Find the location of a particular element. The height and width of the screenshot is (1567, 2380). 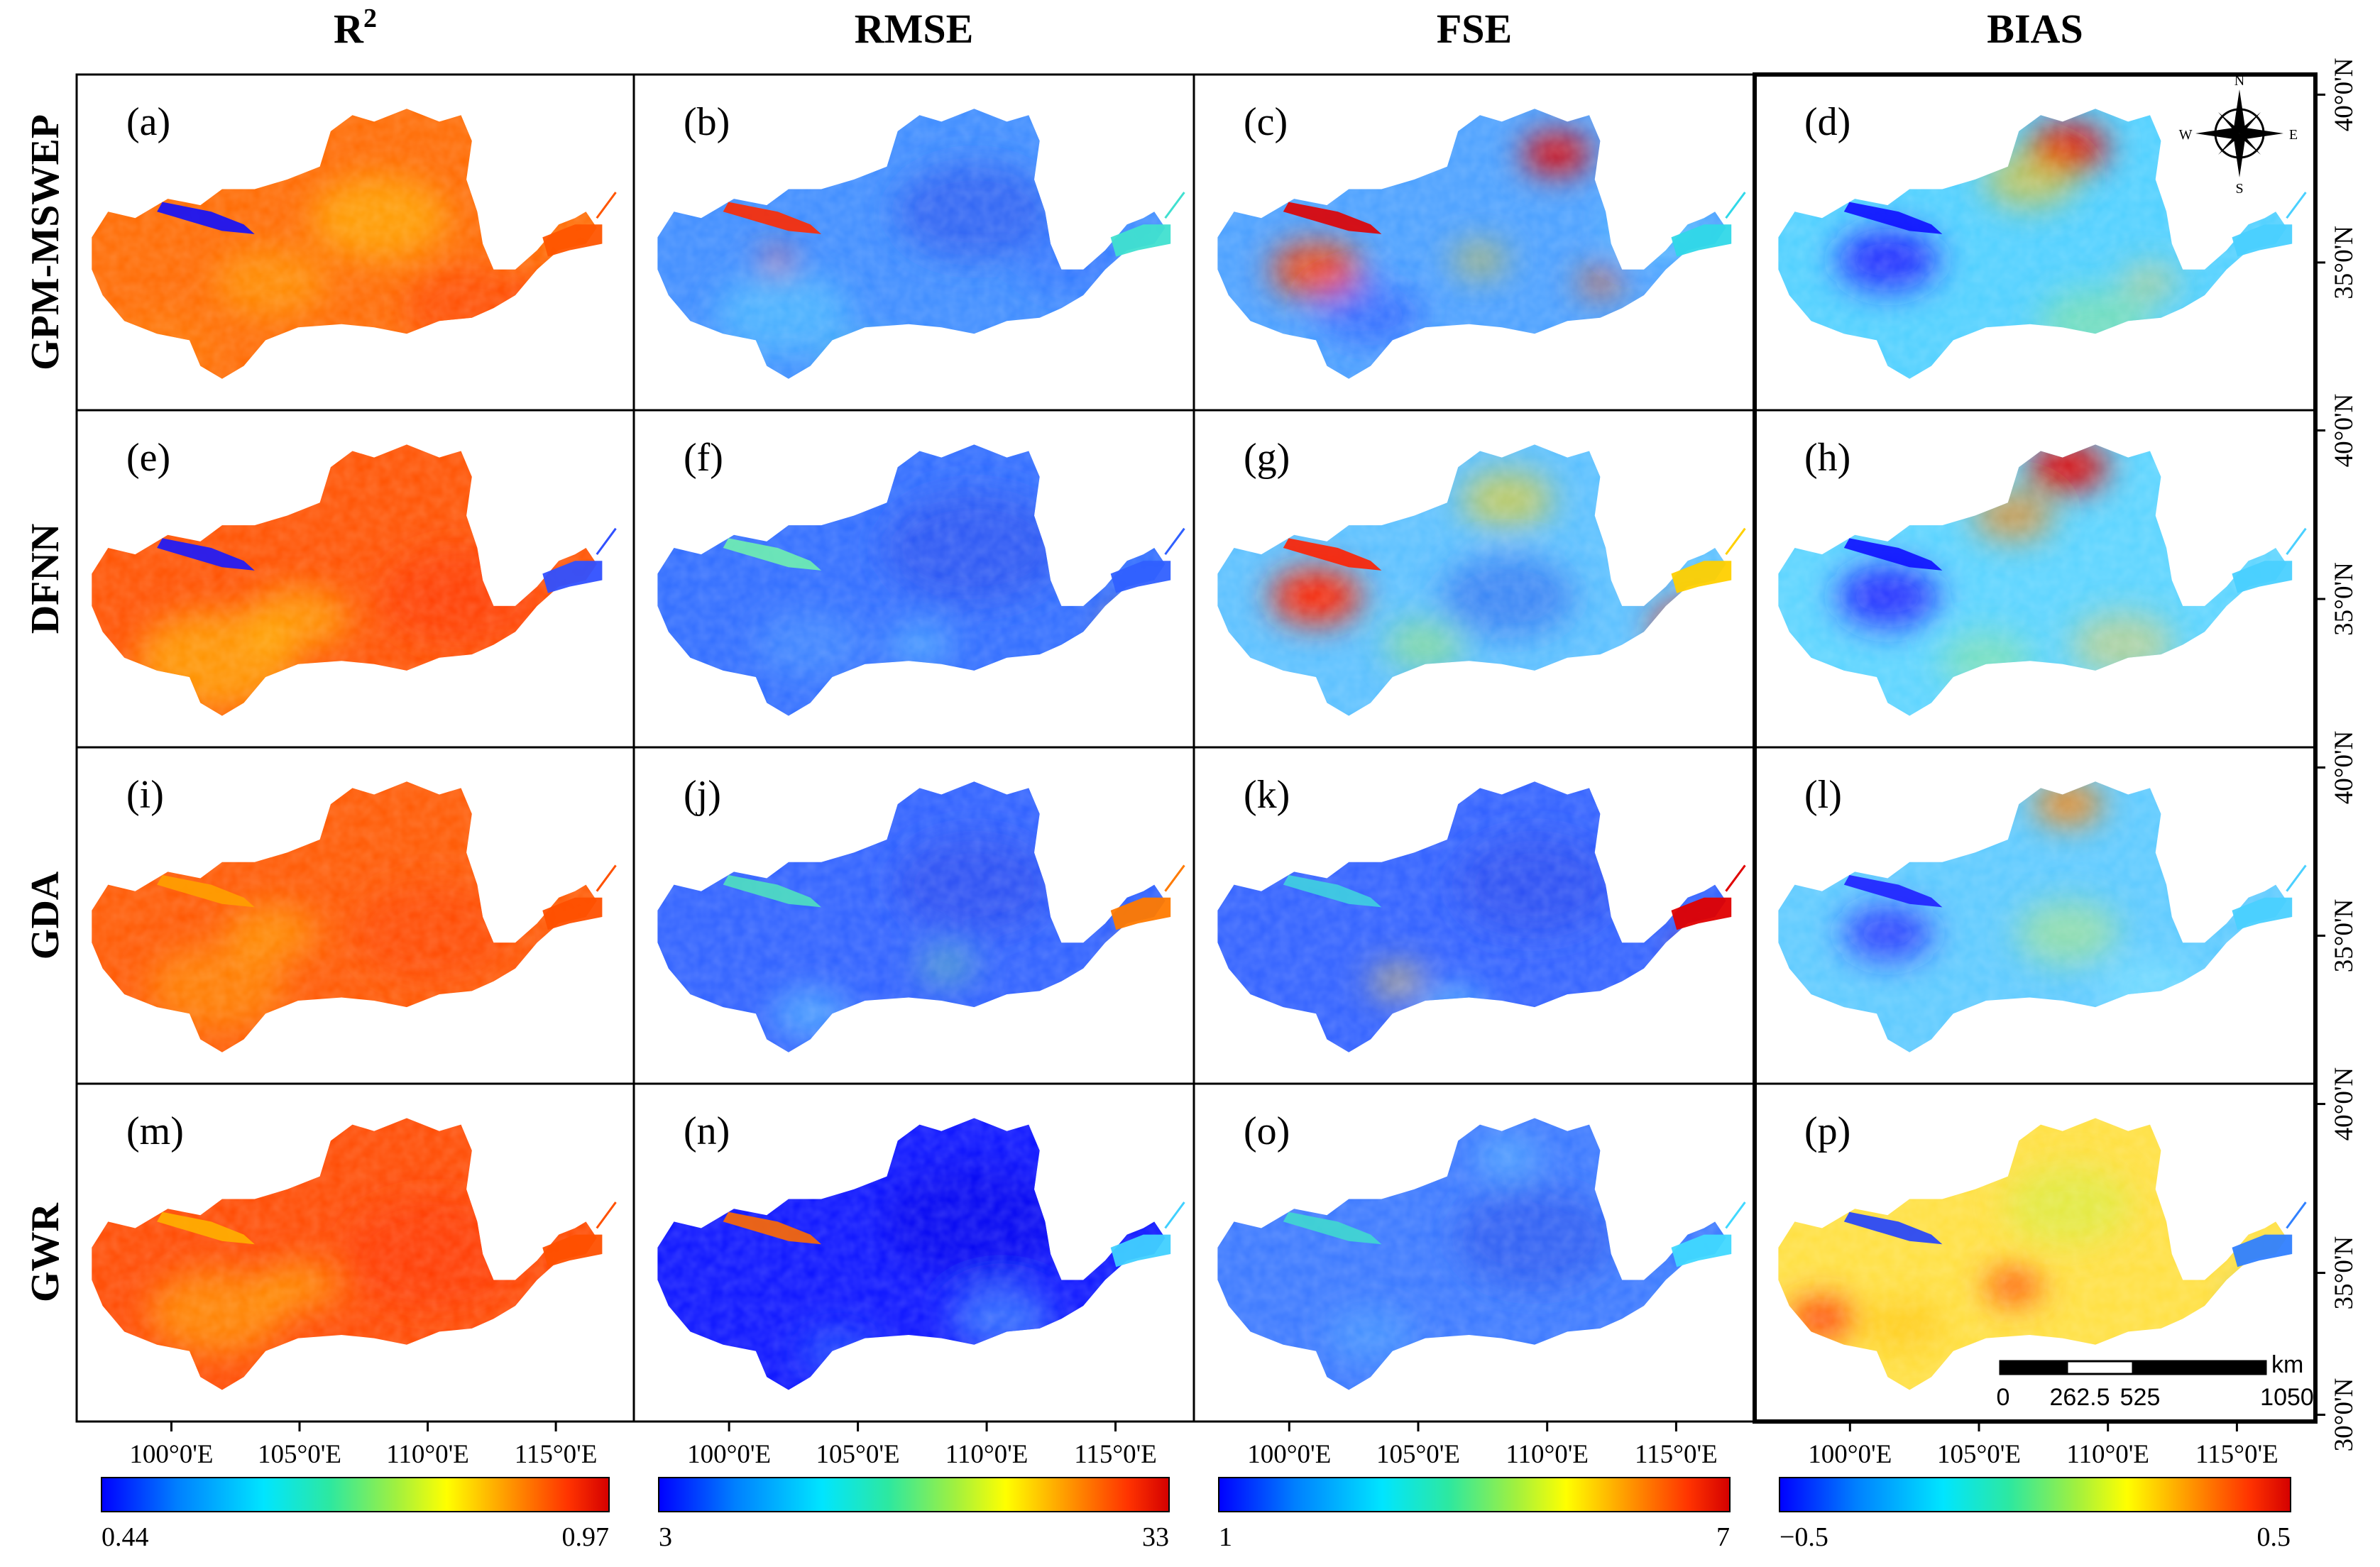

colorbar-min-label: 1 is located at coordinates (1225, 1537).